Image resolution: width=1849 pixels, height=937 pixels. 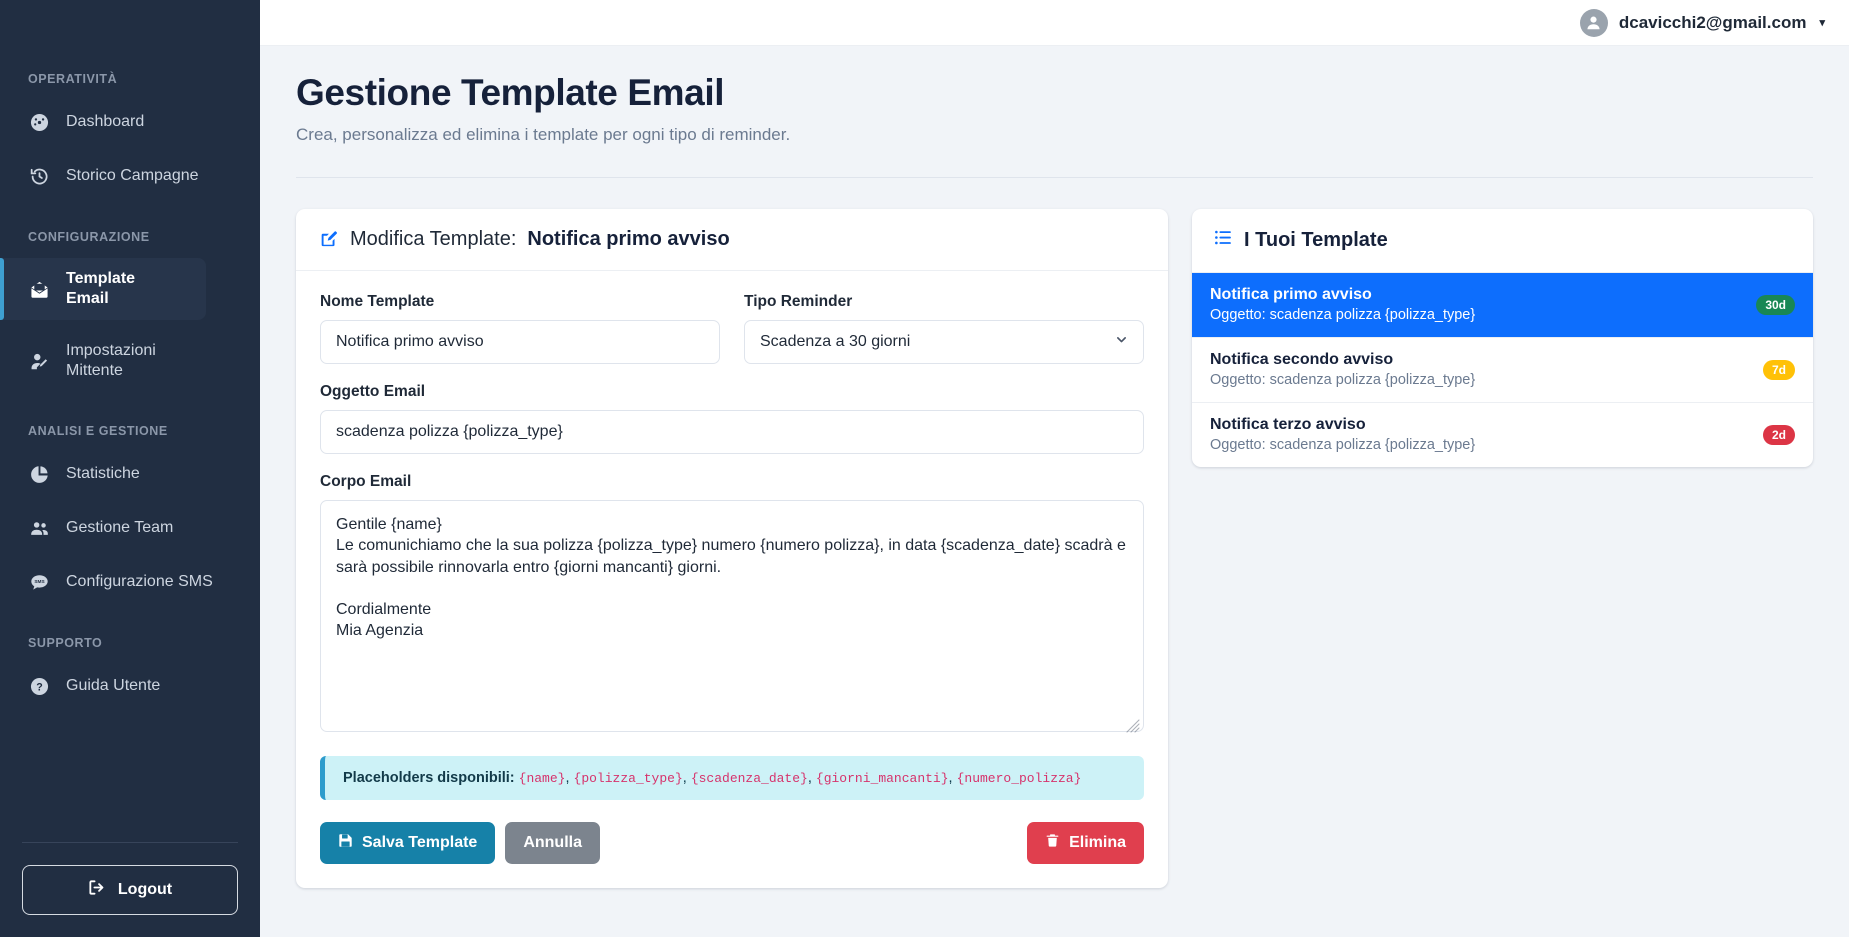 I want to click on placeholder-token: {name}, so click(x=542, y=778).